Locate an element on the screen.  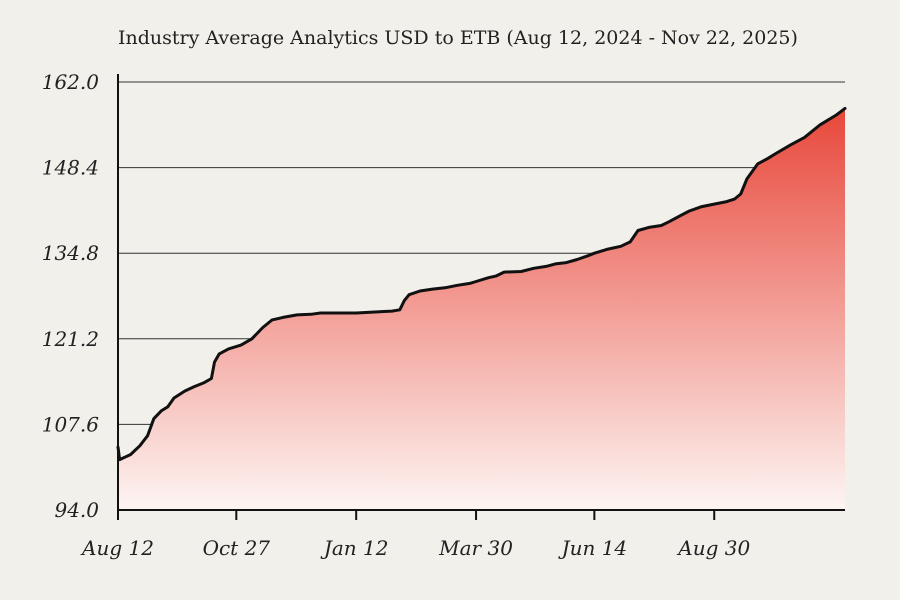
x-tick-label: Aug 30 is located at coordinates (713, 548).